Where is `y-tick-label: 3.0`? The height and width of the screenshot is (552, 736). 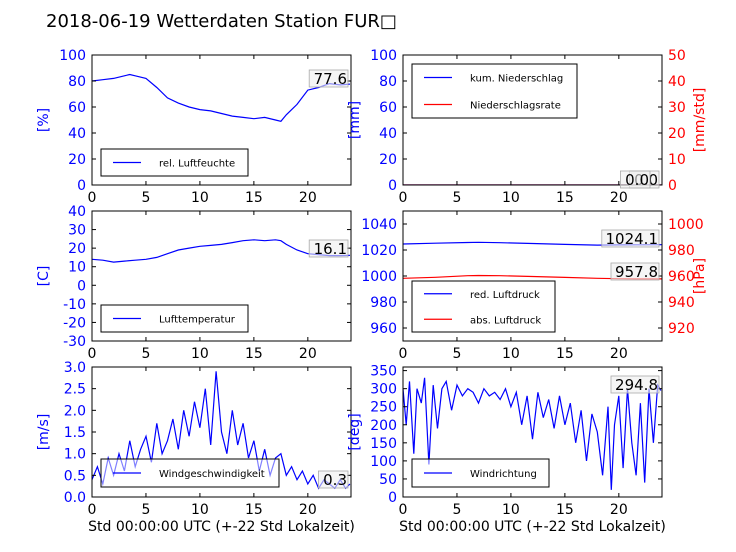 y-tick-label: 3.0 is located at coordinates (75, 368).